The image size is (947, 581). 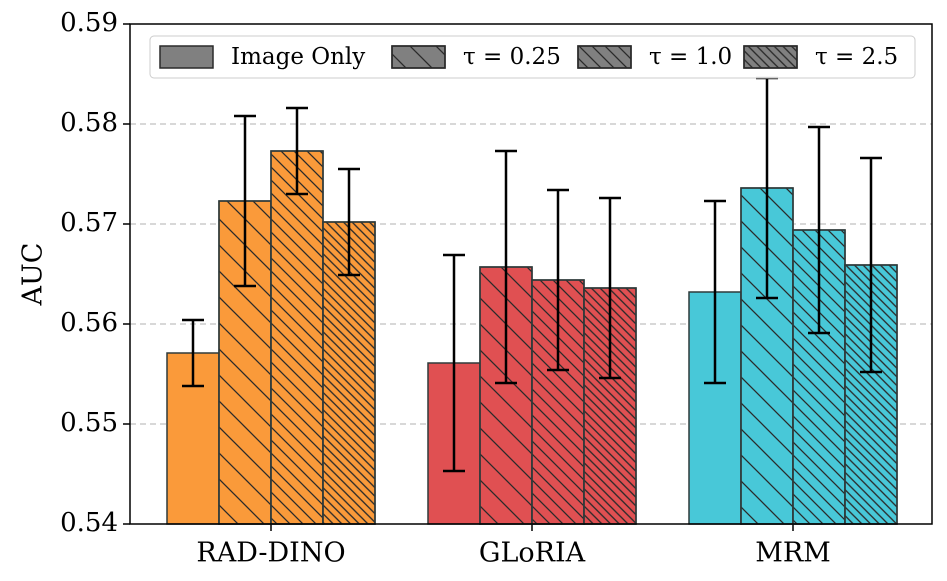 I want to click on y-tick-label: 0.57, so click(x=89, y=223).